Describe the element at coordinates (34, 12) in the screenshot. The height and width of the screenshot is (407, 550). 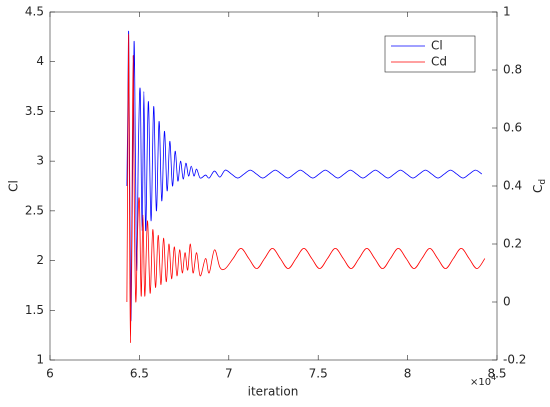
I see `y-tick-label: 4.5` at that location.